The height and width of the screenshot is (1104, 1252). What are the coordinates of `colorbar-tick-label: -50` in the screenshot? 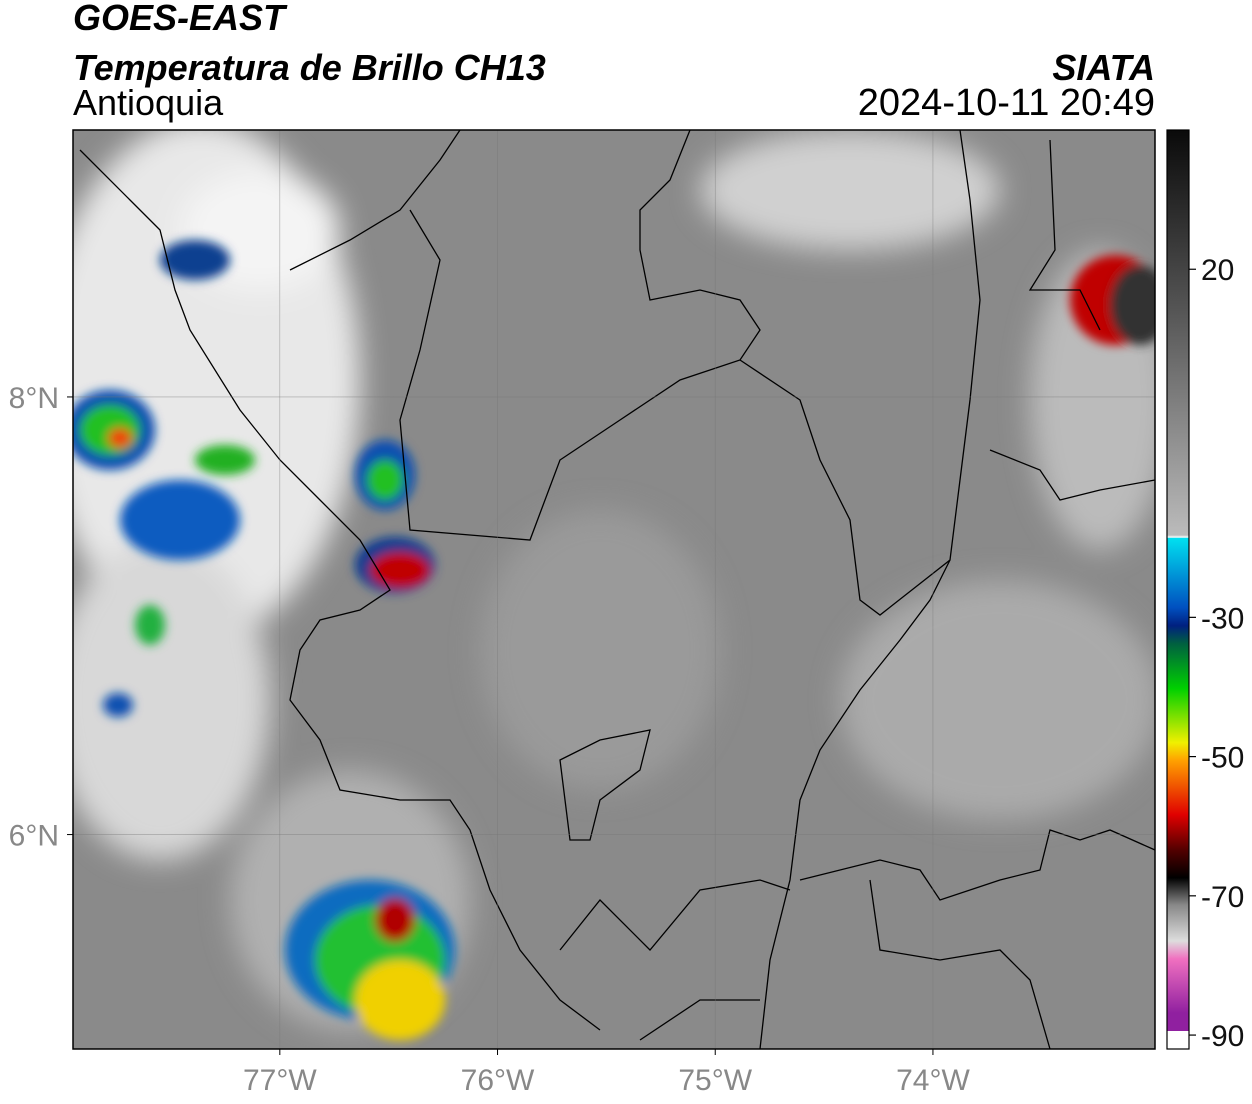 It's located at (1222, 758).